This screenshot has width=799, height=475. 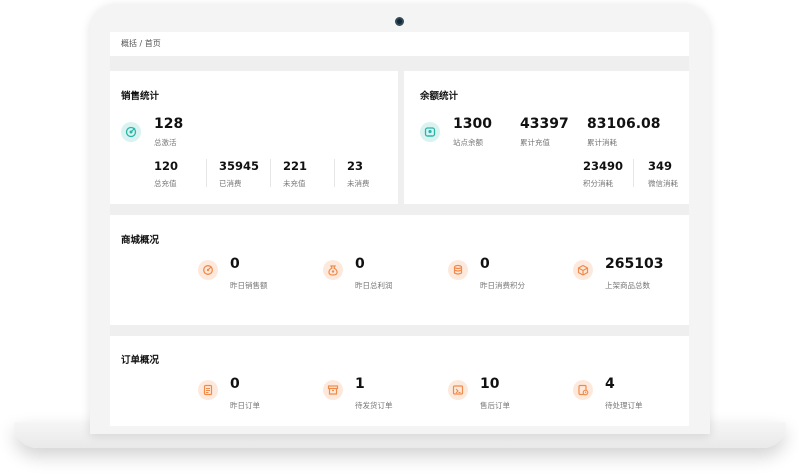 What do you see at coordinates (468, 142) in the screenshot?
I see `balance-top-label: 站点余额` at bounding box center [468, 142].